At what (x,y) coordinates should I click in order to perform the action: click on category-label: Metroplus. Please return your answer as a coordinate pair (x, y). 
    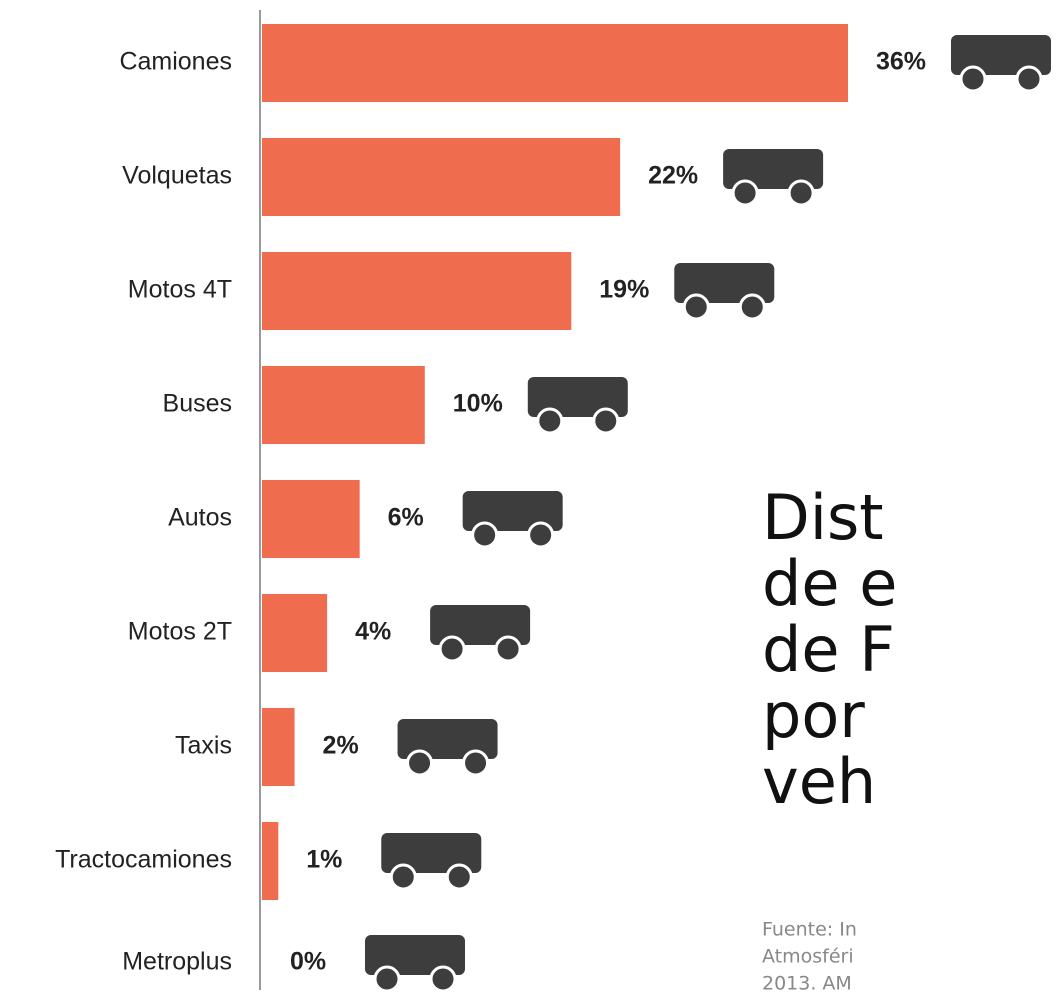
    Looking at the image, I should click on (177, 962).